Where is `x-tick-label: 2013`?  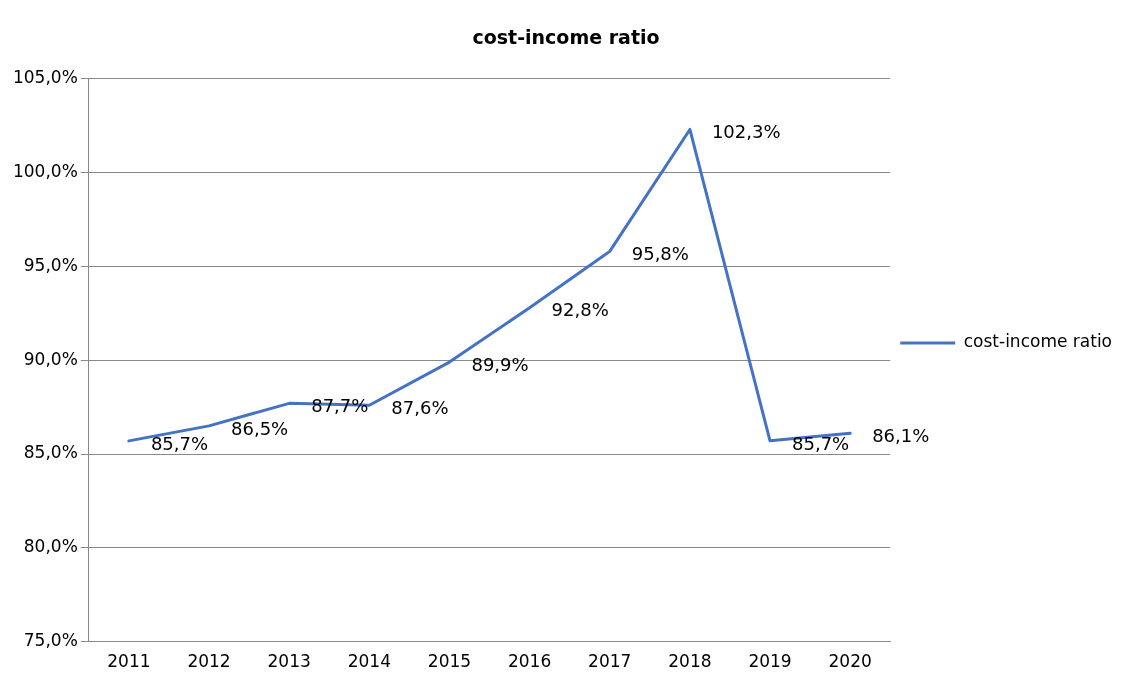 x-tick-label: 2013 is located at coordinates (289, 661).